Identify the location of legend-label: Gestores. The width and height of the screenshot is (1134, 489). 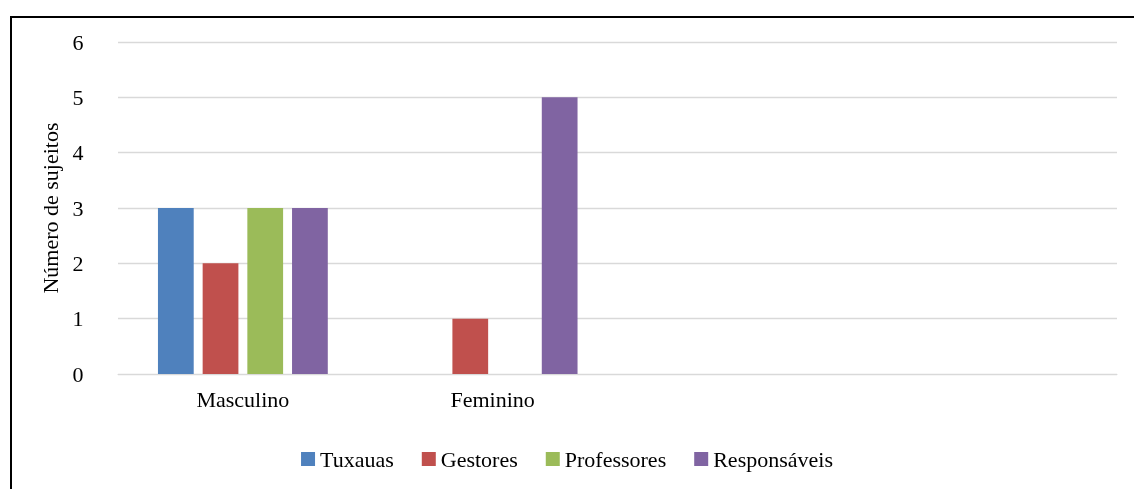
(479, 459).